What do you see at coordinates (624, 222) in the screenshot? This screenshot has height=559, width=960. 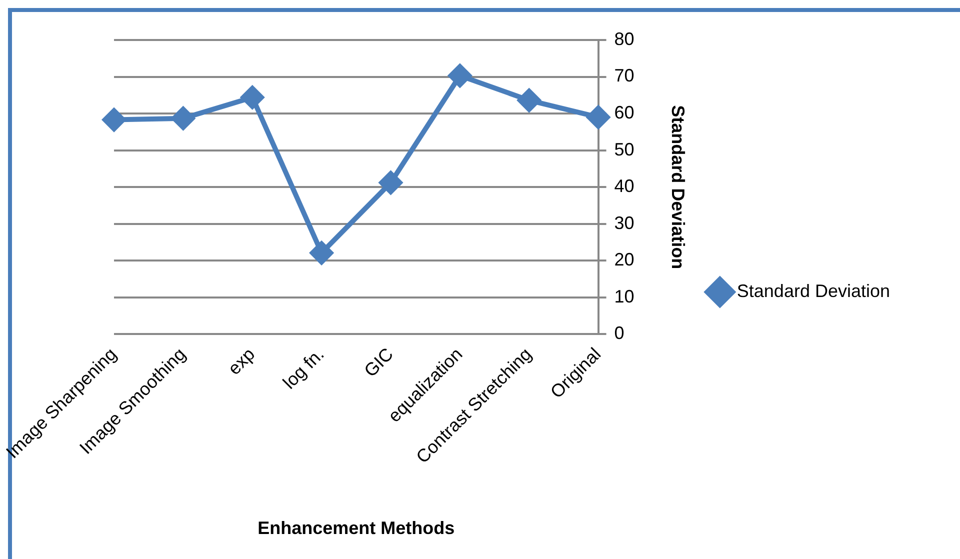 I see `y-tick-label: 30` at bounding box center [624, 222].